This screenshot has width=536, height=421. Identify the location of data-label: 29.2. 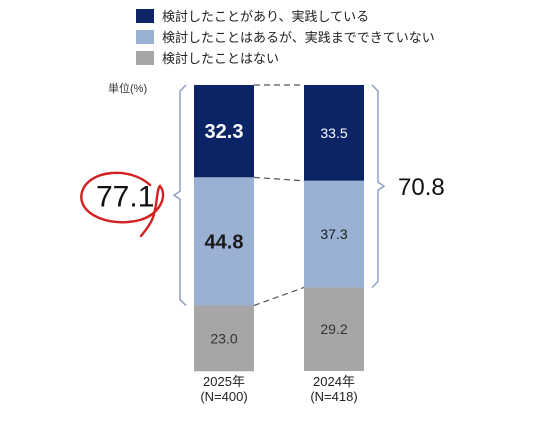
(333, 329).